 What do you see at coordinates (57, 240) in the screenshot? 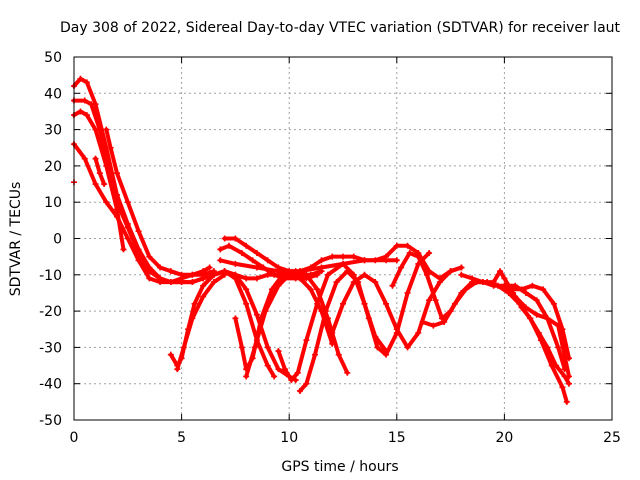
I see `y-tick-label: 0` at bounding box center [57, 240].